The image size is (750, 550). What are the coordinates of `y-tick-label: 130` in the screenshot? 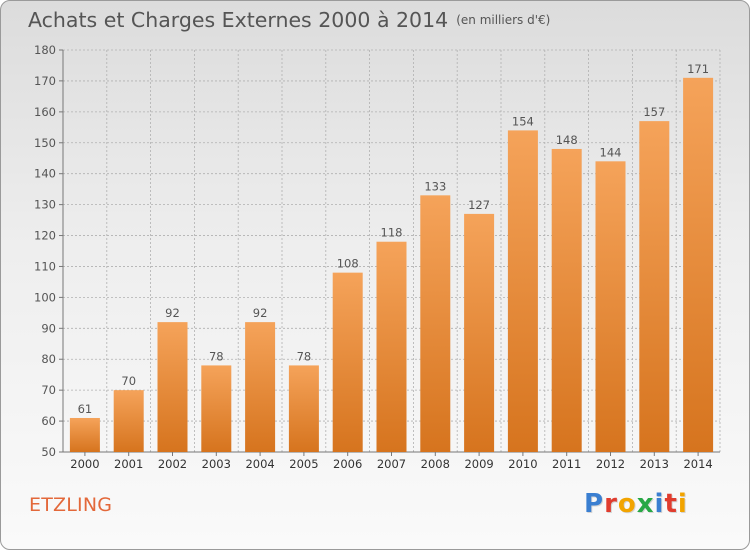 It's located at (45, 205).